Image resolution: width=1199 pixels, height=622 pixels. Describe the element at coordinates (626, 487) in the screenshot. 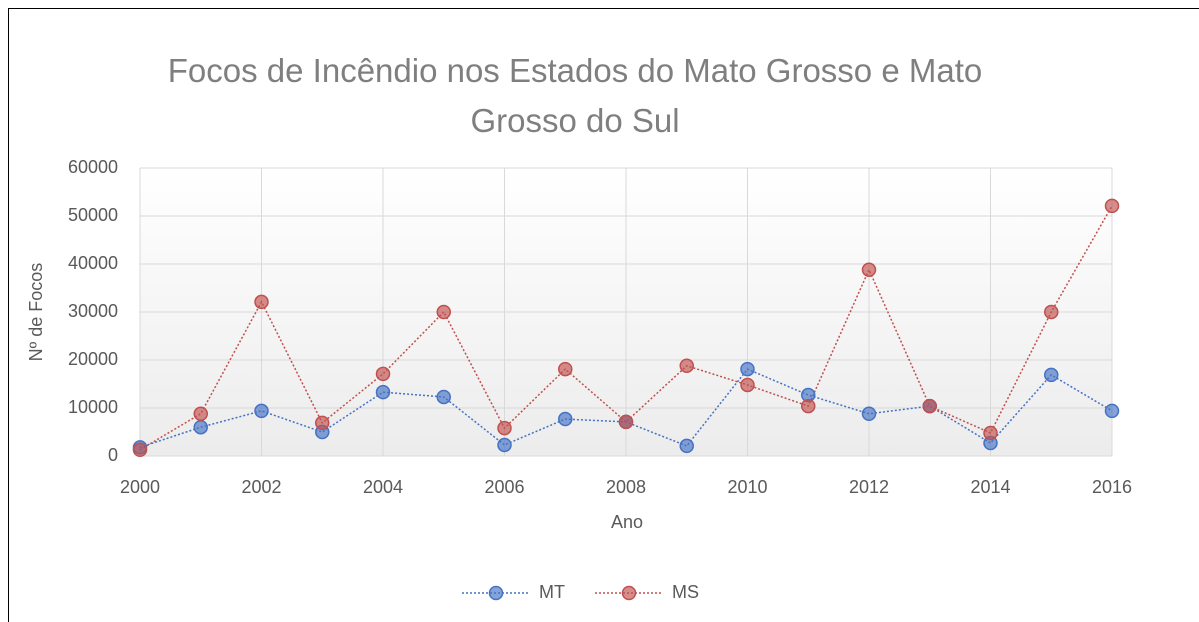

I see `x-tick-label: 2008` at that location.